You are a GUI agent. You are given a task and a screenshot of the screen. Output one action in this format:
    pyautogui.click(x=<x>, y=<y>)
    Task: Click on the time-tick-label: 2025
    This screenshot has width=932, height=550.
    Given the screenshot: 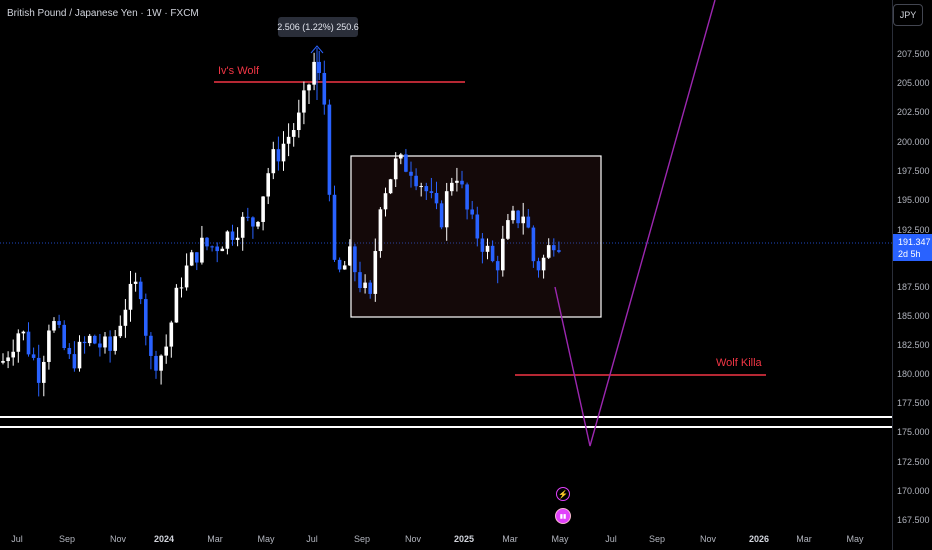 What is the action you would take?
    pyautogui.click(x=464, y=539)
    